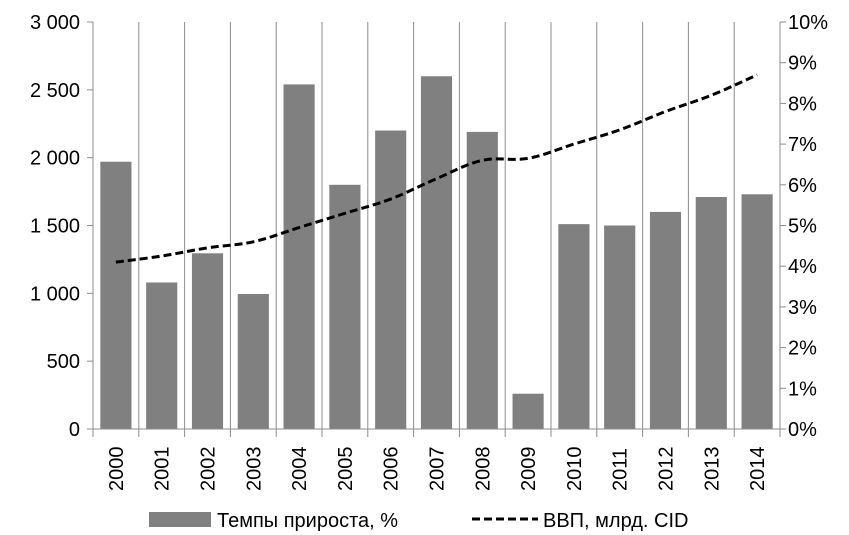 The image size is (849, 535). I want to click on right-tick-label: 7%, so click(802, 145).